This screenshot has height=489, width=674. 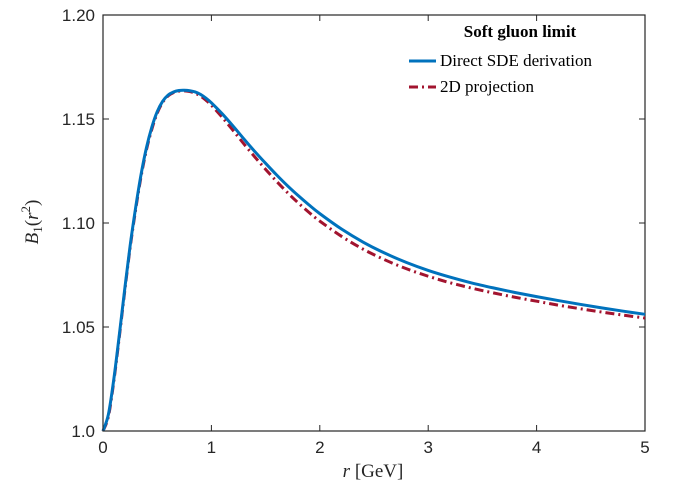 I want to click on legend-label-direct-sde: Direct SDE derivation, so click(x=516, y=60).